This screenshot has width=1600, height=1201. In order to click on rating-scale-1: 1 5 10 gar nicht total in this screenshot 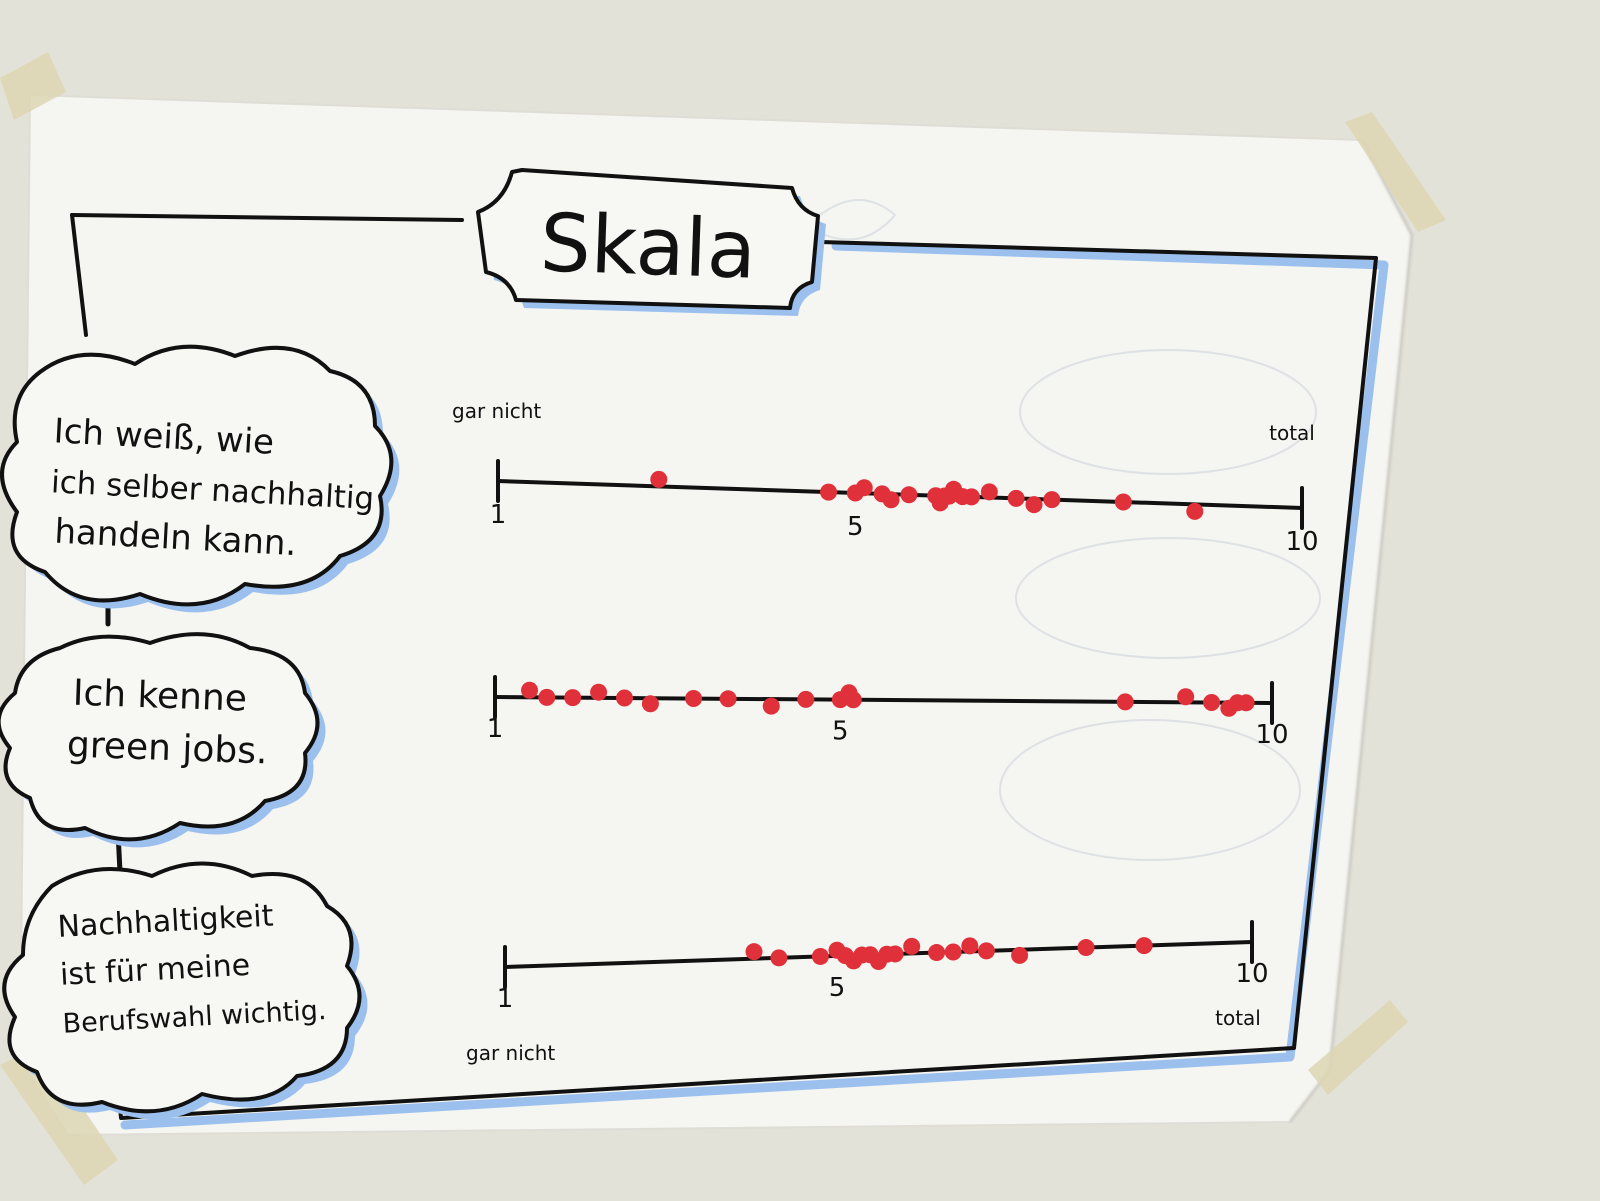, I will do `click(885, 478)`.